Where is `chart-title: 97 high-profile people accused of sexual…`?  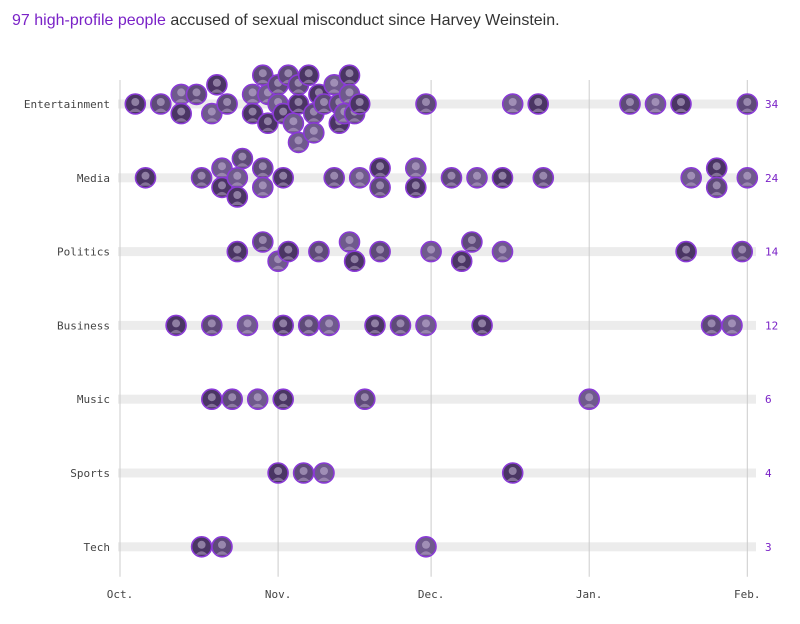
chart-title: 97 high-profile people accused of sexual… is located at coordinates (286, 21).